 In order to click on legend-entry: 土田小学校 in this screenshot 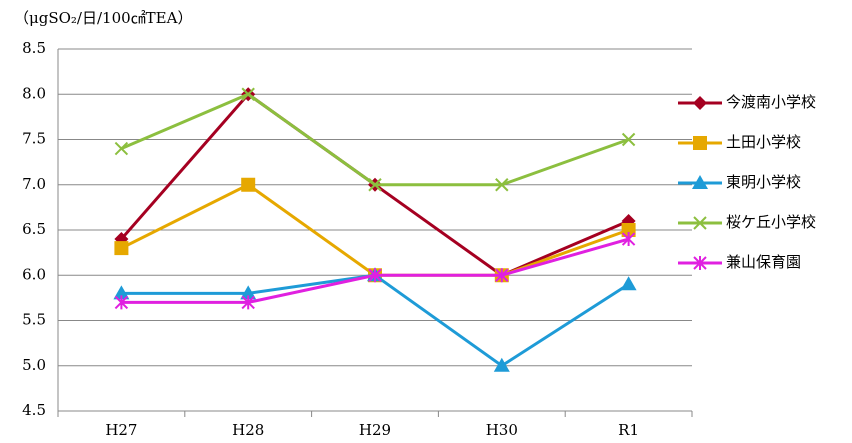, I will do `click(739, 142)`.